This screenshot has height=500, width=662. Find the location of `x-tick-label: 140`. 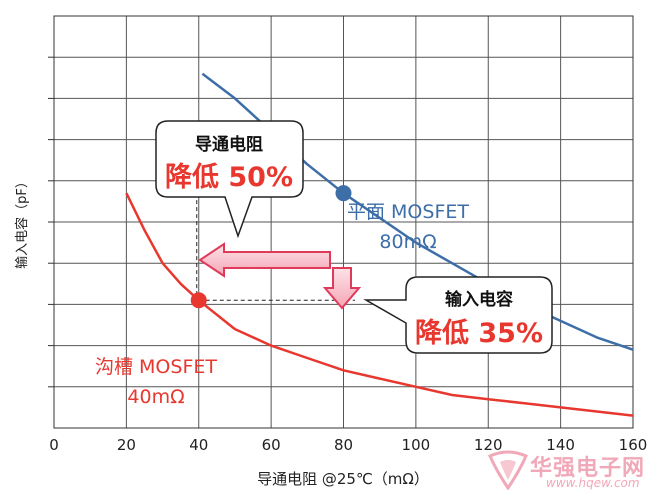

x-tick-label: 140 is located at coordinates (560, 445).